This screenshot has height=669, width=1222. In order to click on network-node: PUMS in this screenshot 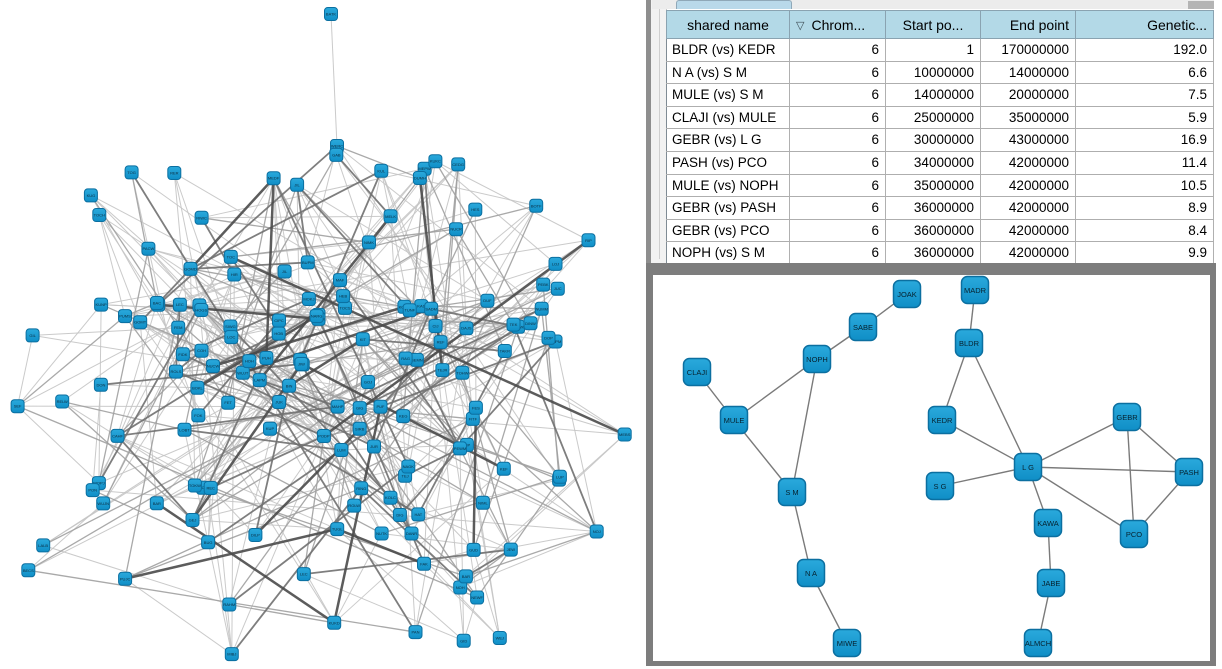, I will do `click(125, 316)`.